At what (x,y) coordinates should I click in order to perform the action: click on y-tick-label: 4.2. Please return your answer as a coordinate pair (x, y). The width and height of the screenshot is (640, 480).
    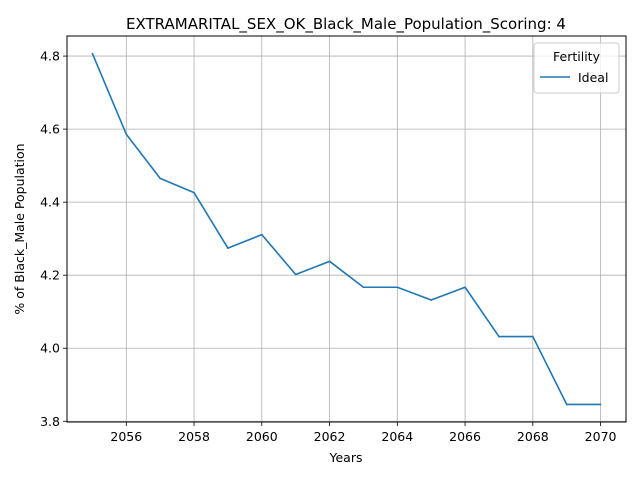
    Looking at the image, I should click on (50, 275).